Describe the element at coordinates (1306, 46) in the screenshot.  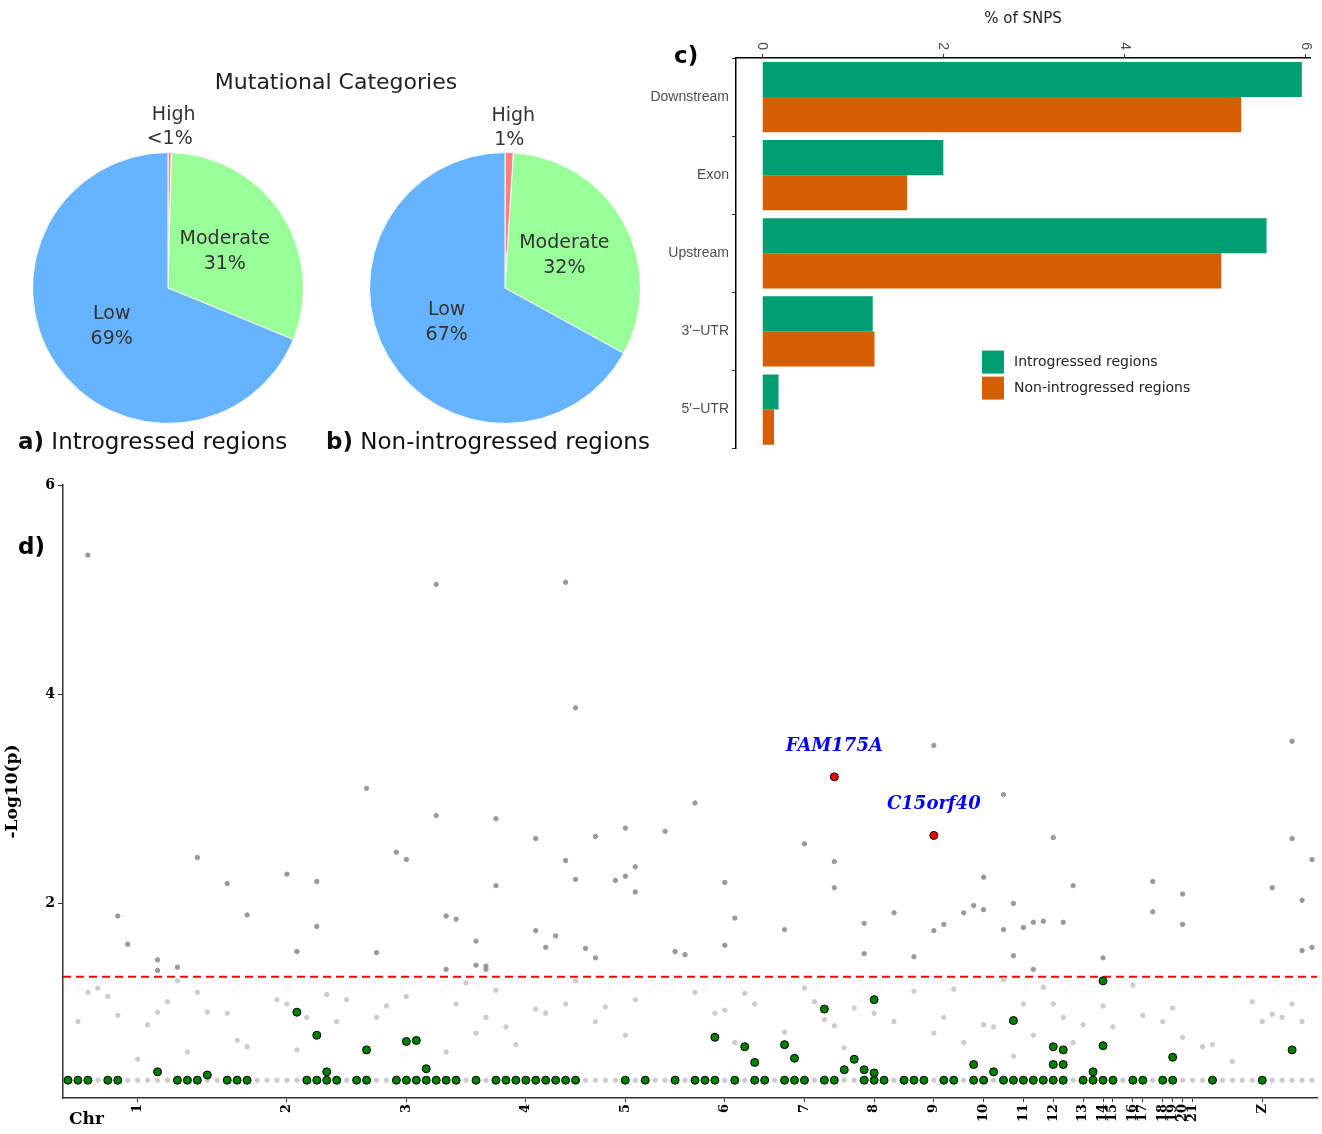
I see `x-tick-label: 6` at that location.